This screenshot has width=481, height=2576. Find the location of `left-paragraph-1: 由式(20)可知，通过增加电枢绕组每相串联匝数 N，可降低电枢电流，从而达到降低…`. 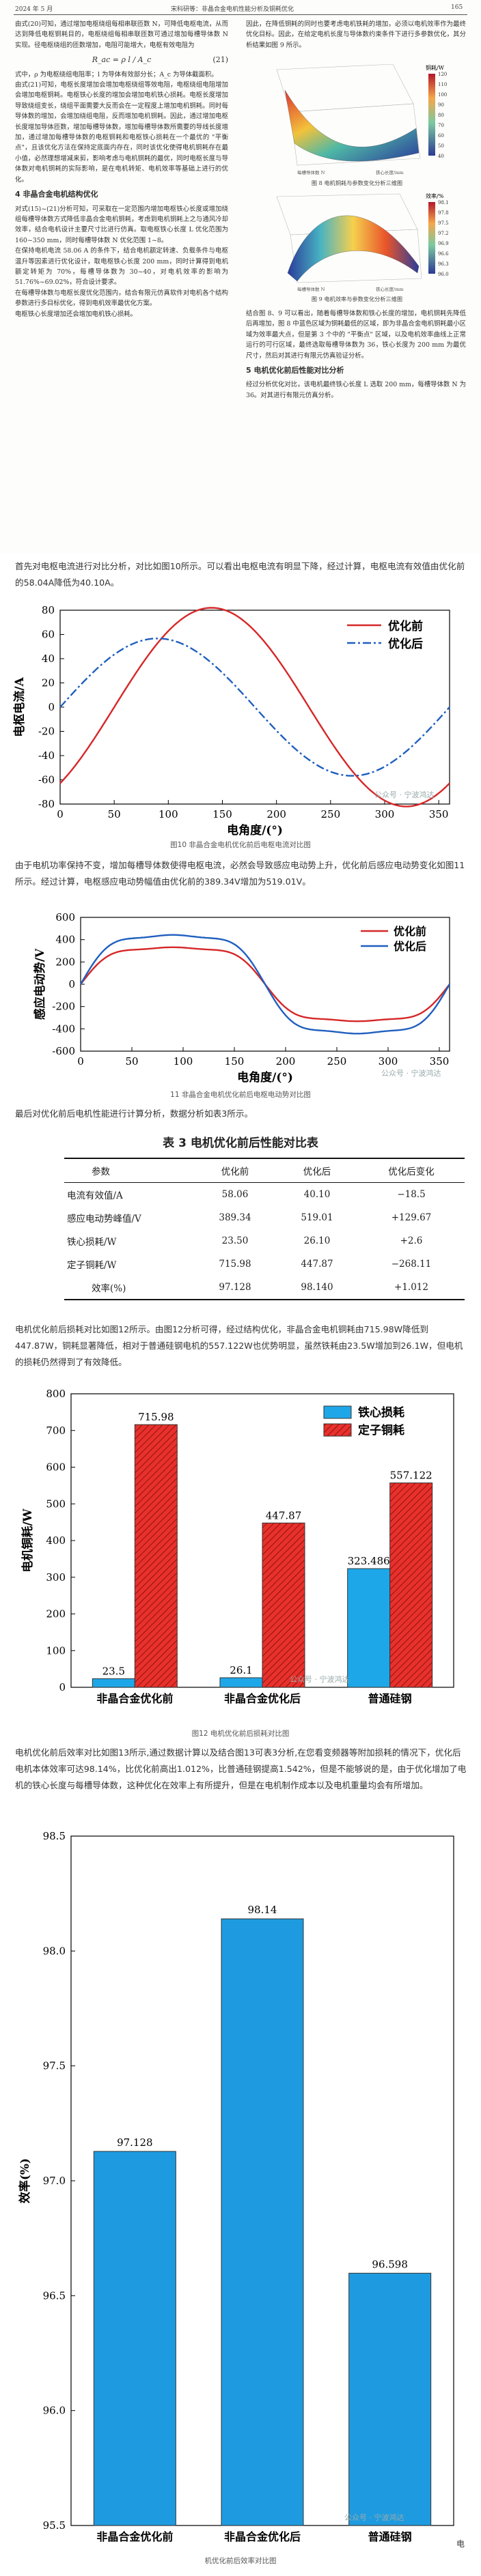

left-paragraph-1: 由式(20)可知，通过增加电枢绕组每相串联匝数 N，可降低电枢电流，从而达到降低… is located at coordinates (121, 34).